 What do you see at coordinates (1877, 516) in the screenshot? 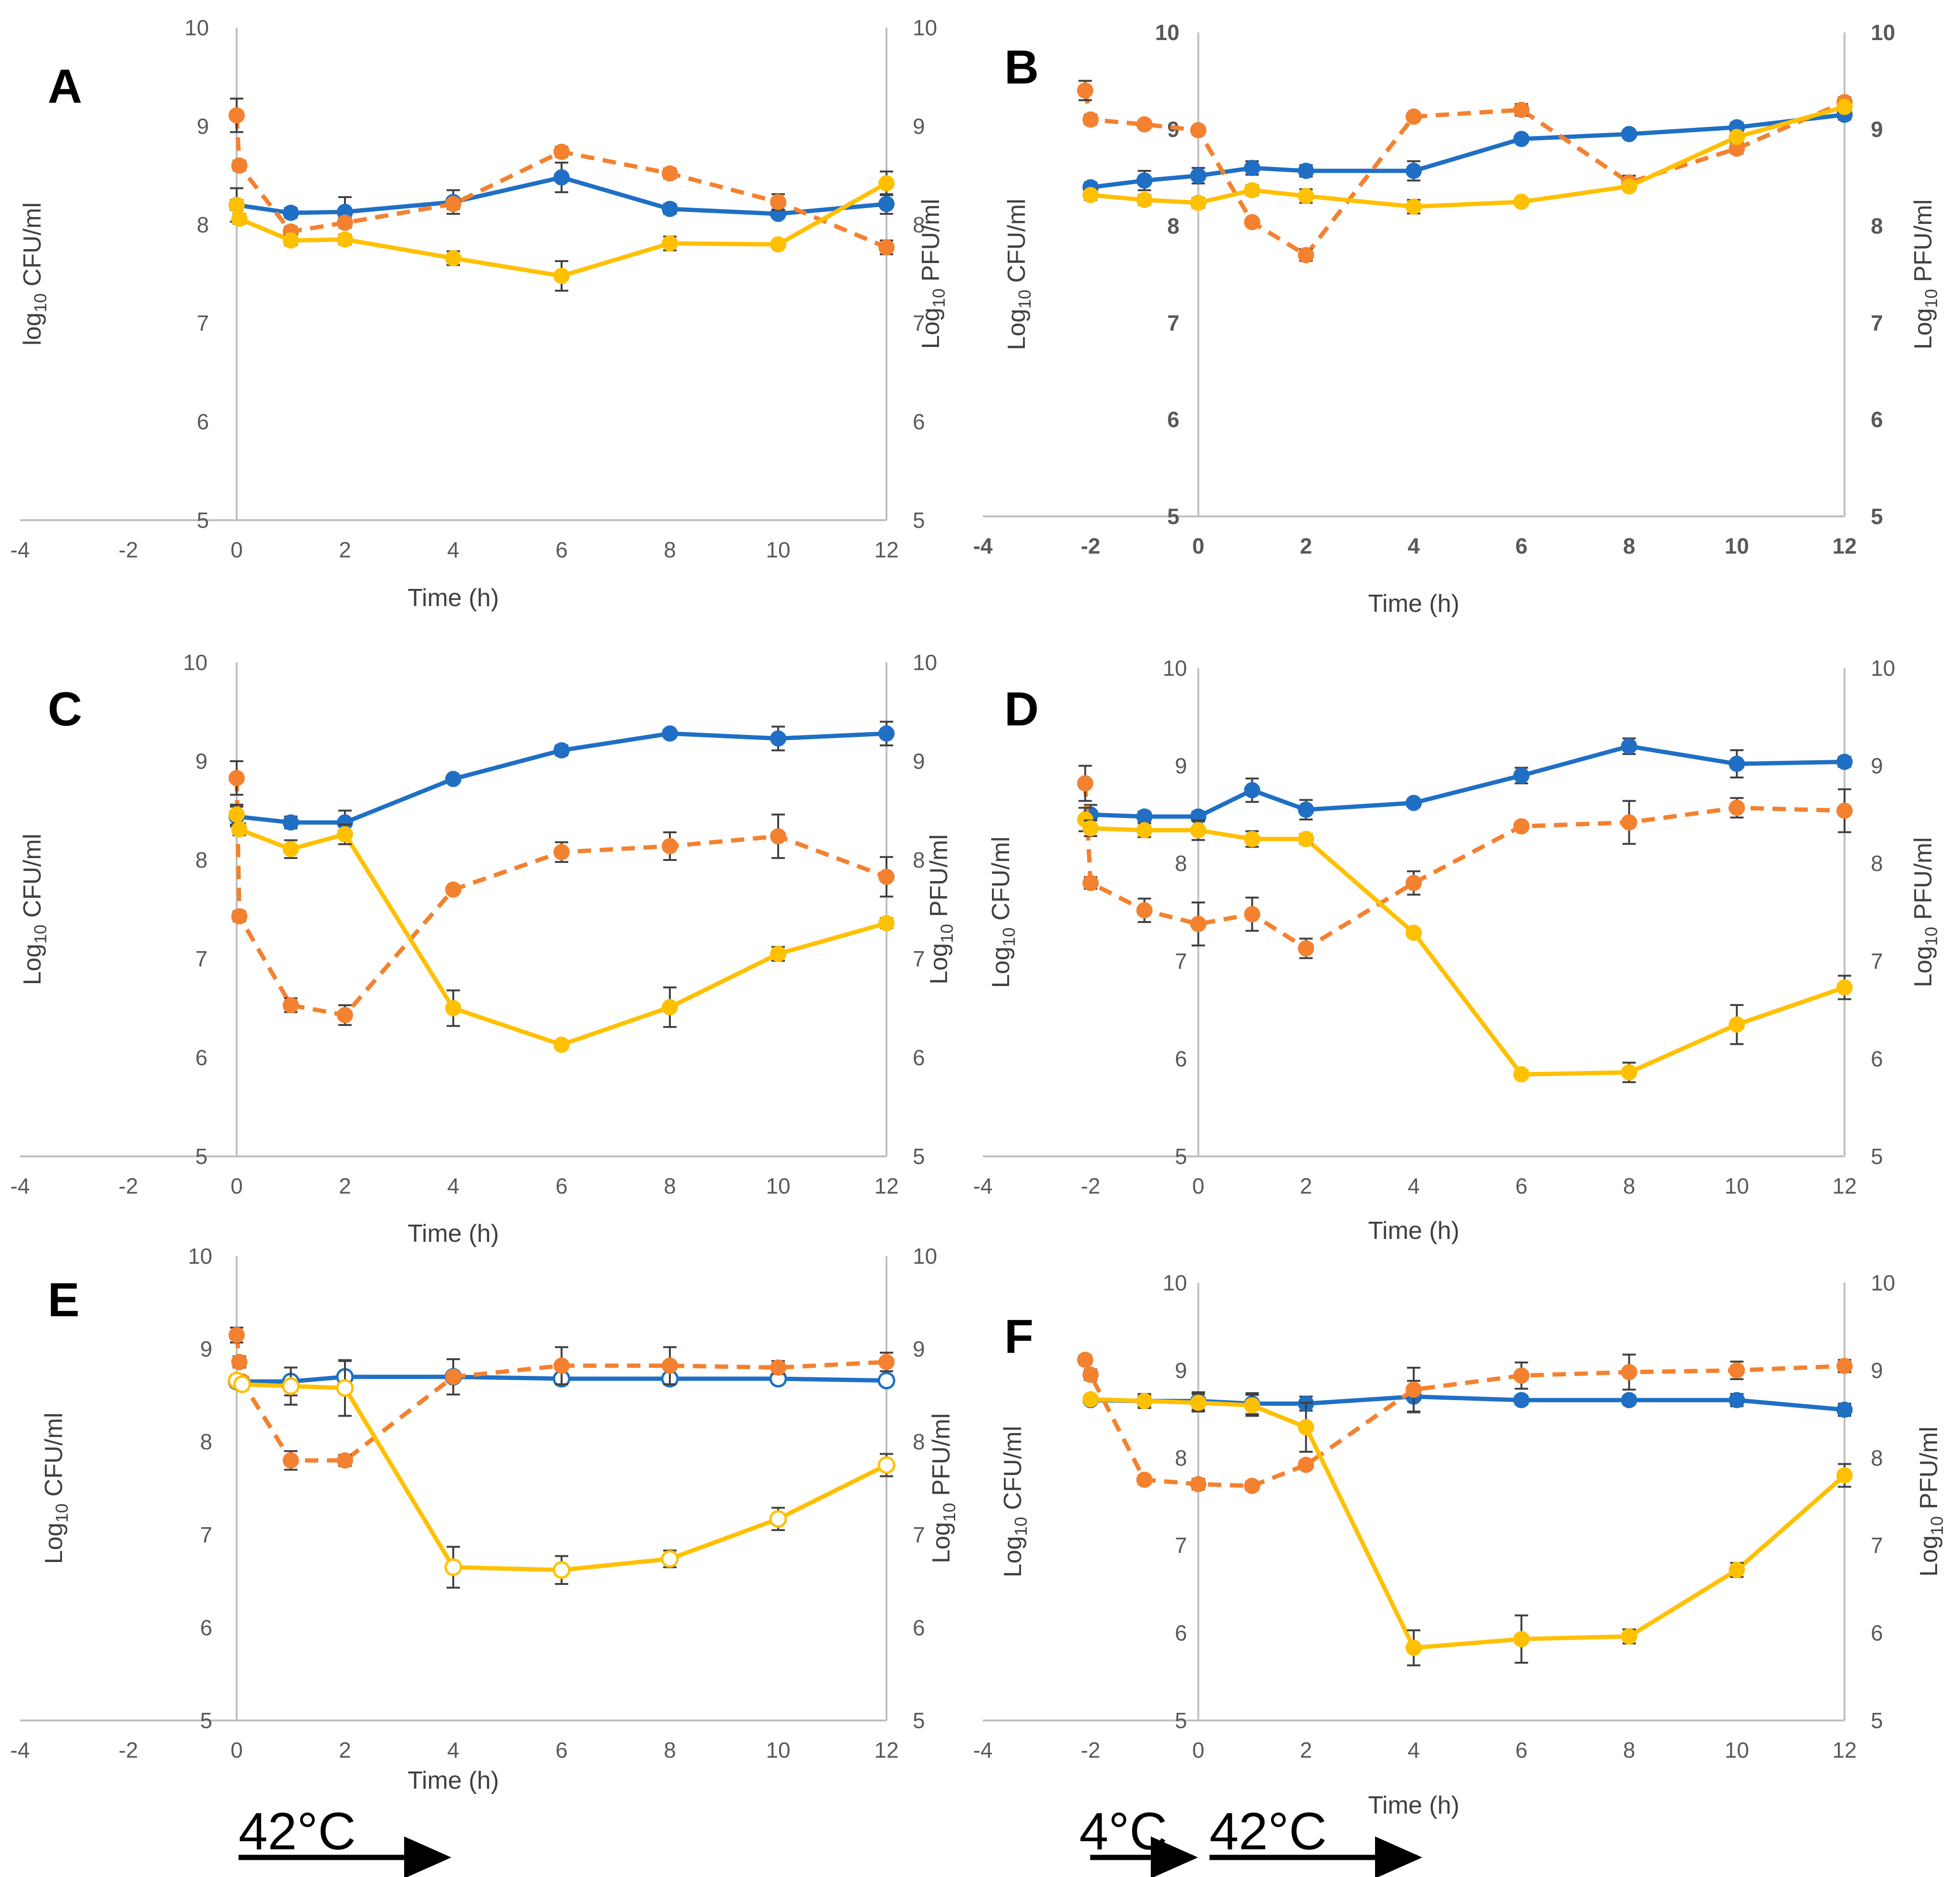
I see `y-tick-label-right: 5` at bounding box center [1877, 516].